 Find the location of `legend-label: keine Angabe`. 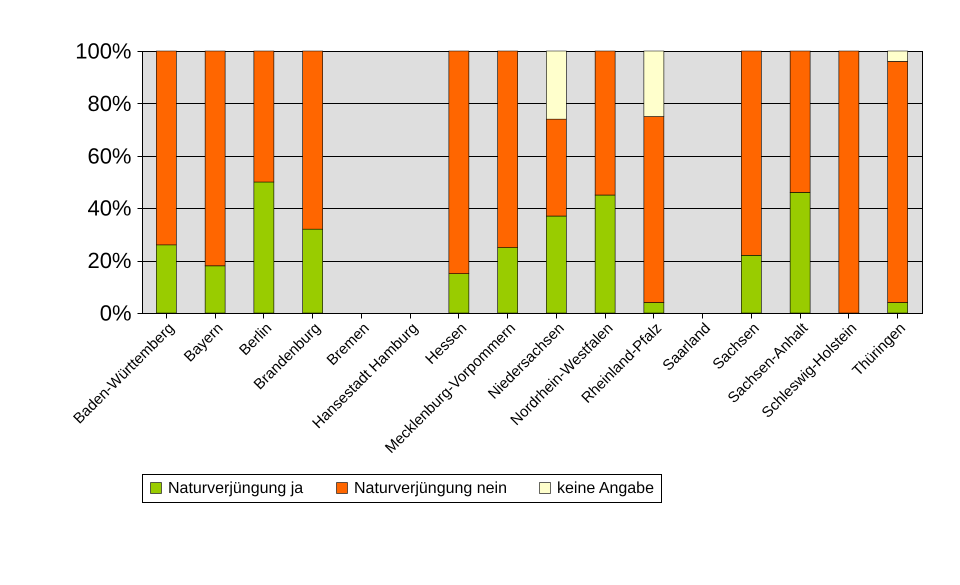

legend-label: keine Angabe is located at coordinates (605, 488).